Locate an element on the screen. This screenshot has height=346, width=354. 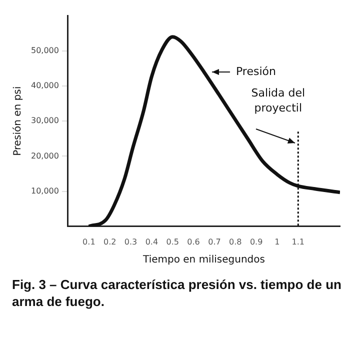
x-tick-label: 0.6 is located at coordinates (193, 241).